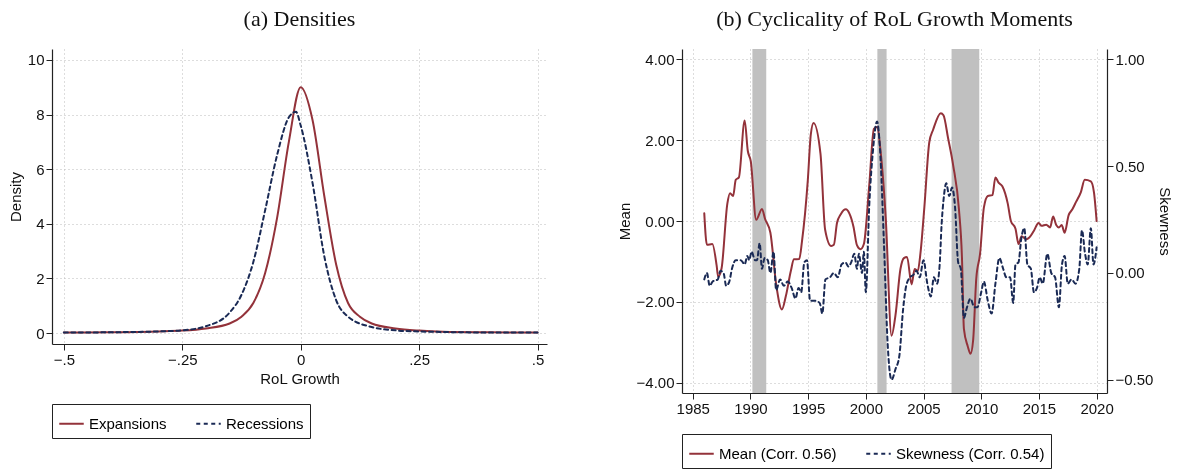 This screenshot has width=1196, height=475. What do you see at coordinates (624, 221) in the screenshot?
I see `y-axis-title: Mean` at bounding box center [624, 221].